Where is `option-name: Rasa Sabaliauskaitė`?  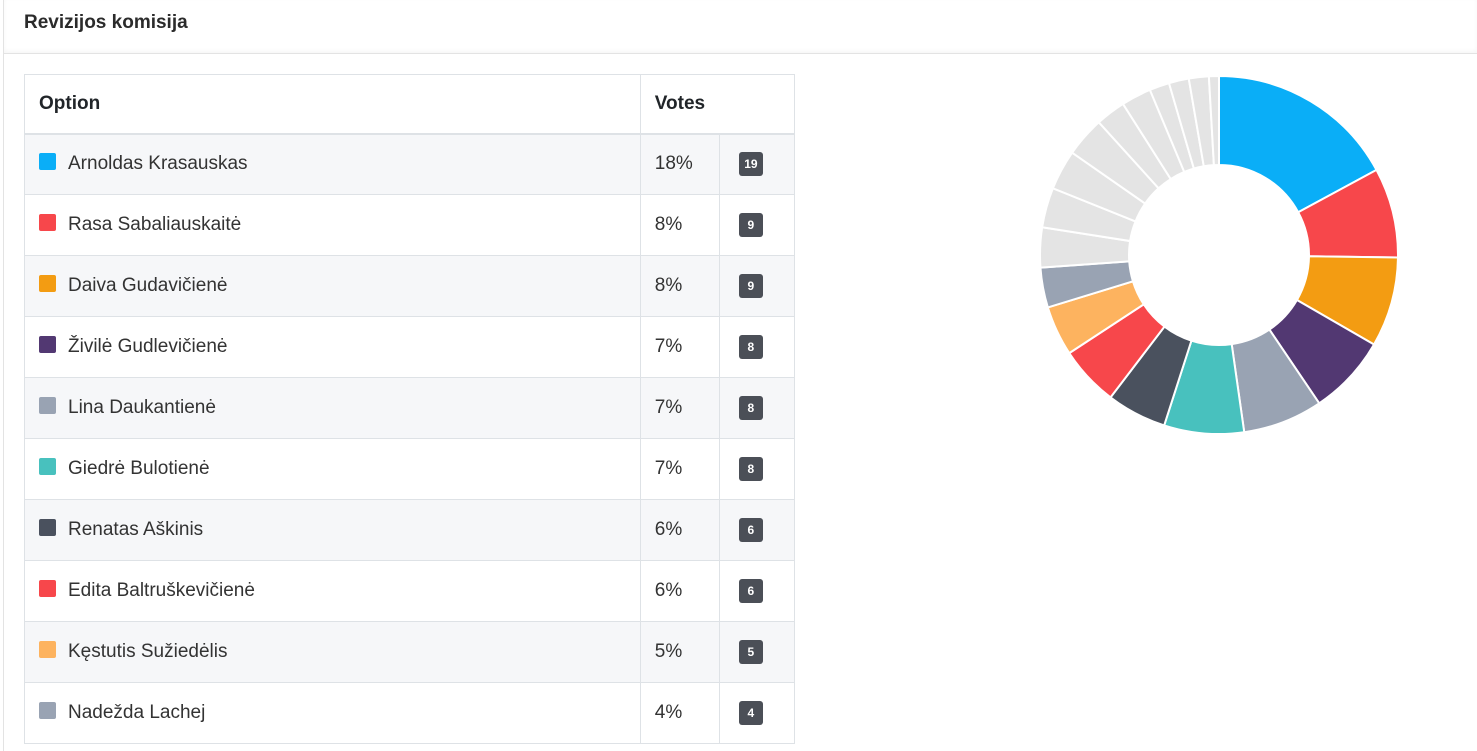 option-name: Rasa Sabaliauskaitė is located at coordinates (155, 224).